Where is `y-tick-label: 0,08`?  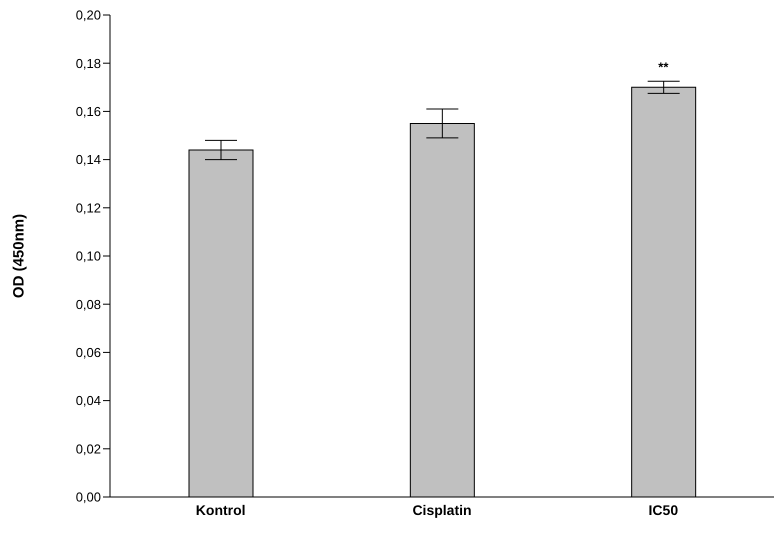
y-tick-label: 0,08 is located at coordinates (88, 304).